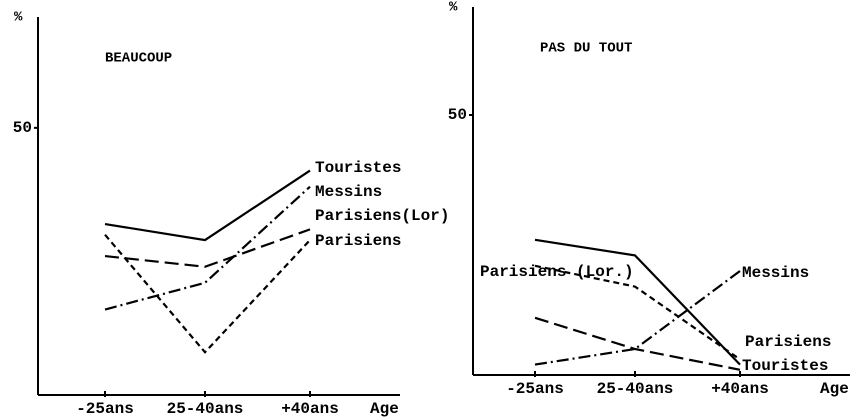 The height and width of the screenshot is (420, 857). I want to click on series-label: Parisiens (Lor.), so click(557, 272).